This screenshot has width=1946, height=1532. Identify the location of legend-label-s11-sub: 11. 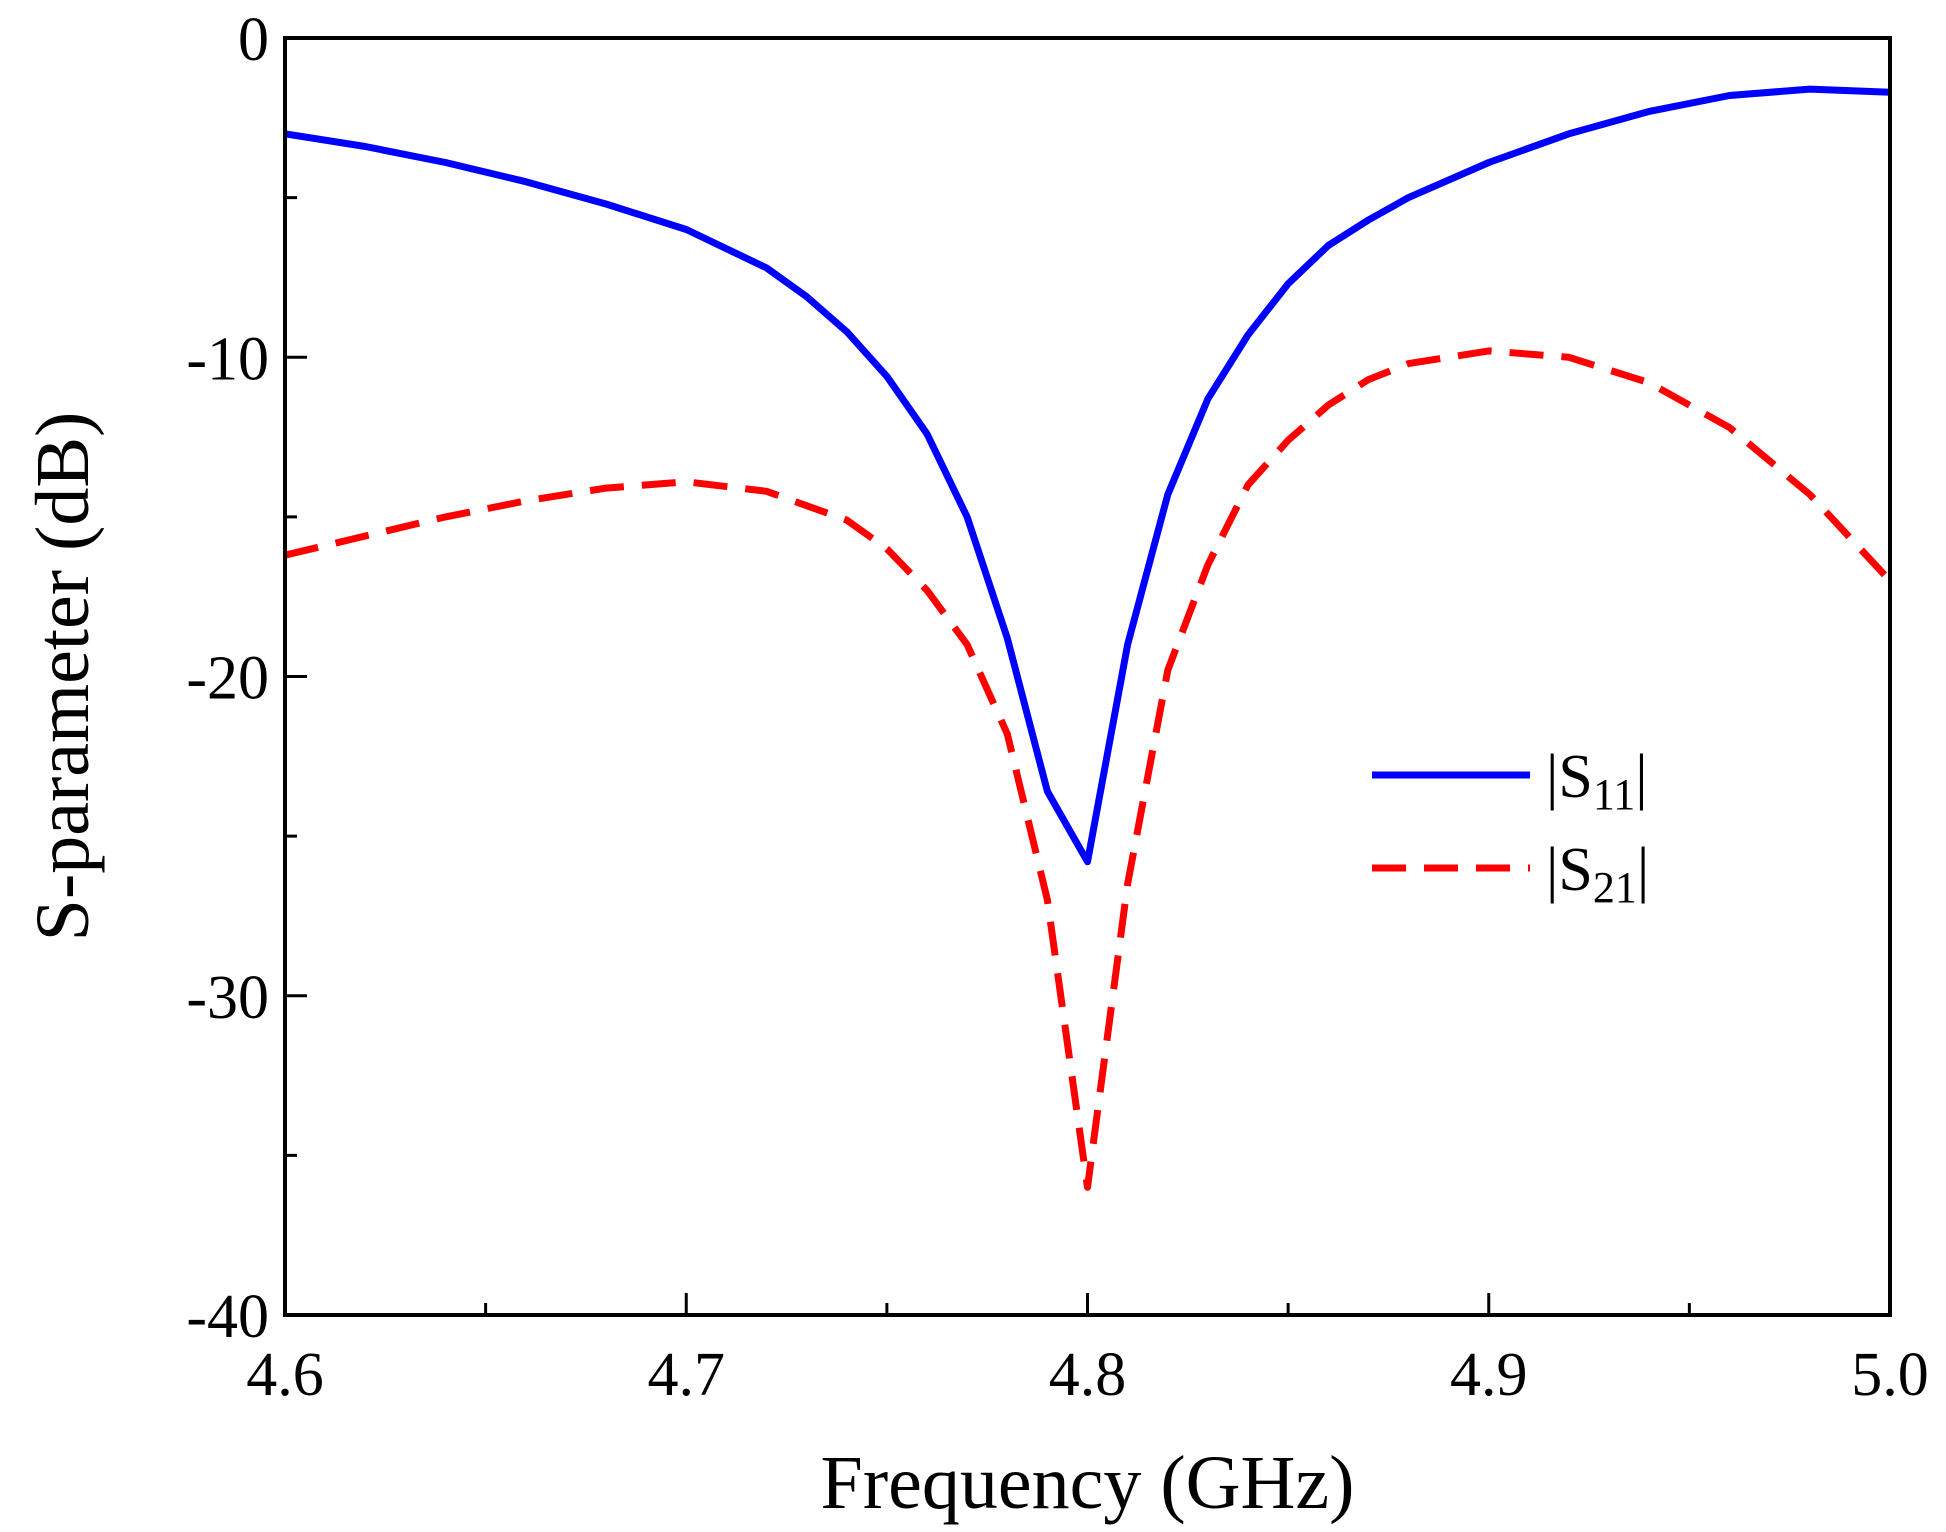
(1614, 794).